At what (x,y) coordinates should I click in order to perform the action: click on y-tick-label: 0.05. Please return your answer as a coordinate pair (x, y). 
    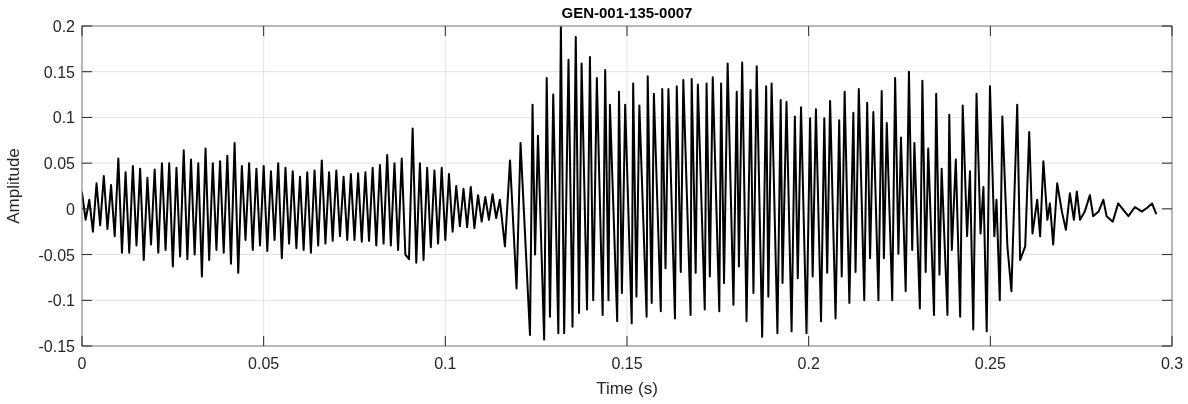
    Looking at the image, I should click on (59, 164).